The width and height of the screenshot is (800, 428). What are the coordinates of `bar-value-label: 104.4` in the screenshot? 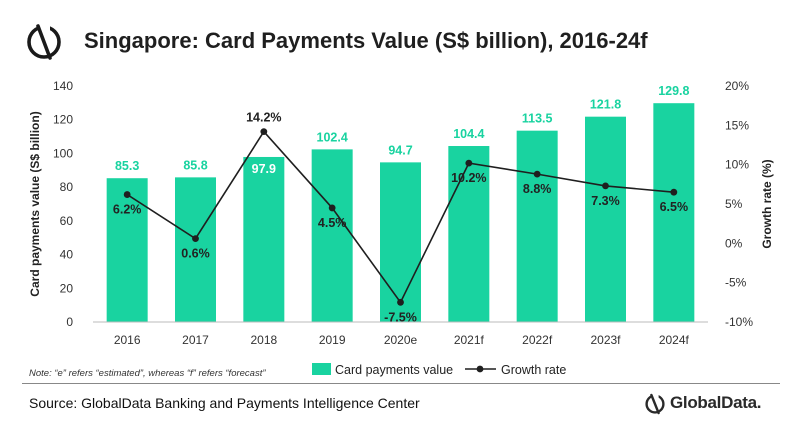 It's located at (468, 134).